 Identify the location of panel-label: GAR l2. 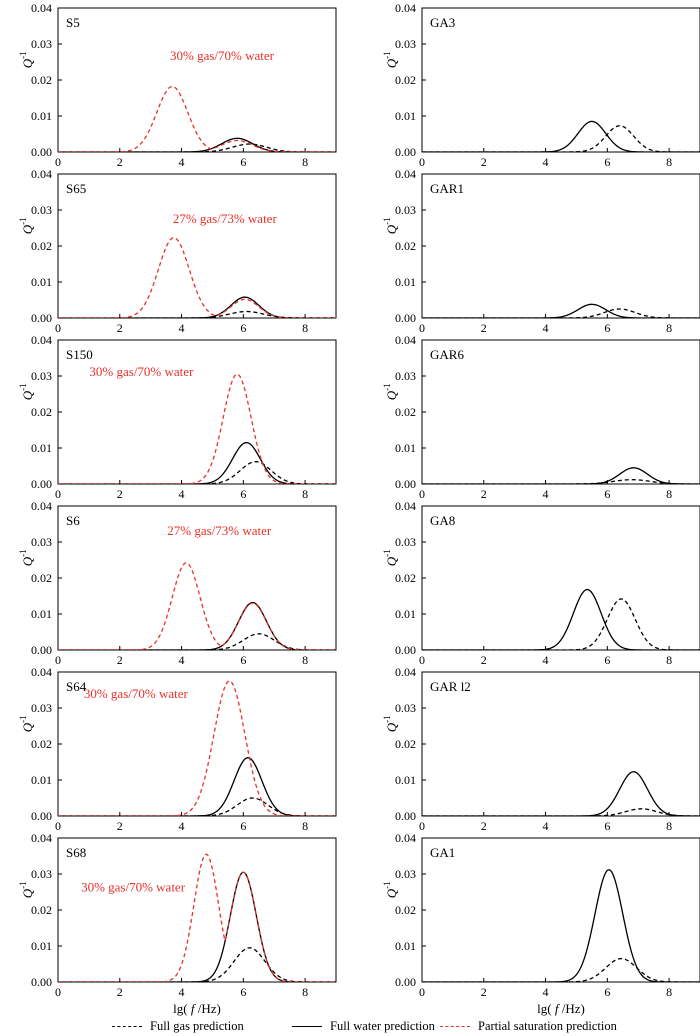
(450, 686).